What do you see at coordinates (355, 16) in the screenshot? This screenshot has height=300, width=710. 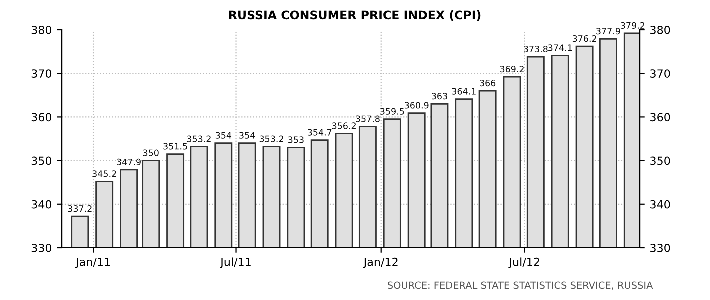 I see `chart-title: RUSSIA CONSUMER PRICE INDEX (CPI)` at bounding box center [355, 16].